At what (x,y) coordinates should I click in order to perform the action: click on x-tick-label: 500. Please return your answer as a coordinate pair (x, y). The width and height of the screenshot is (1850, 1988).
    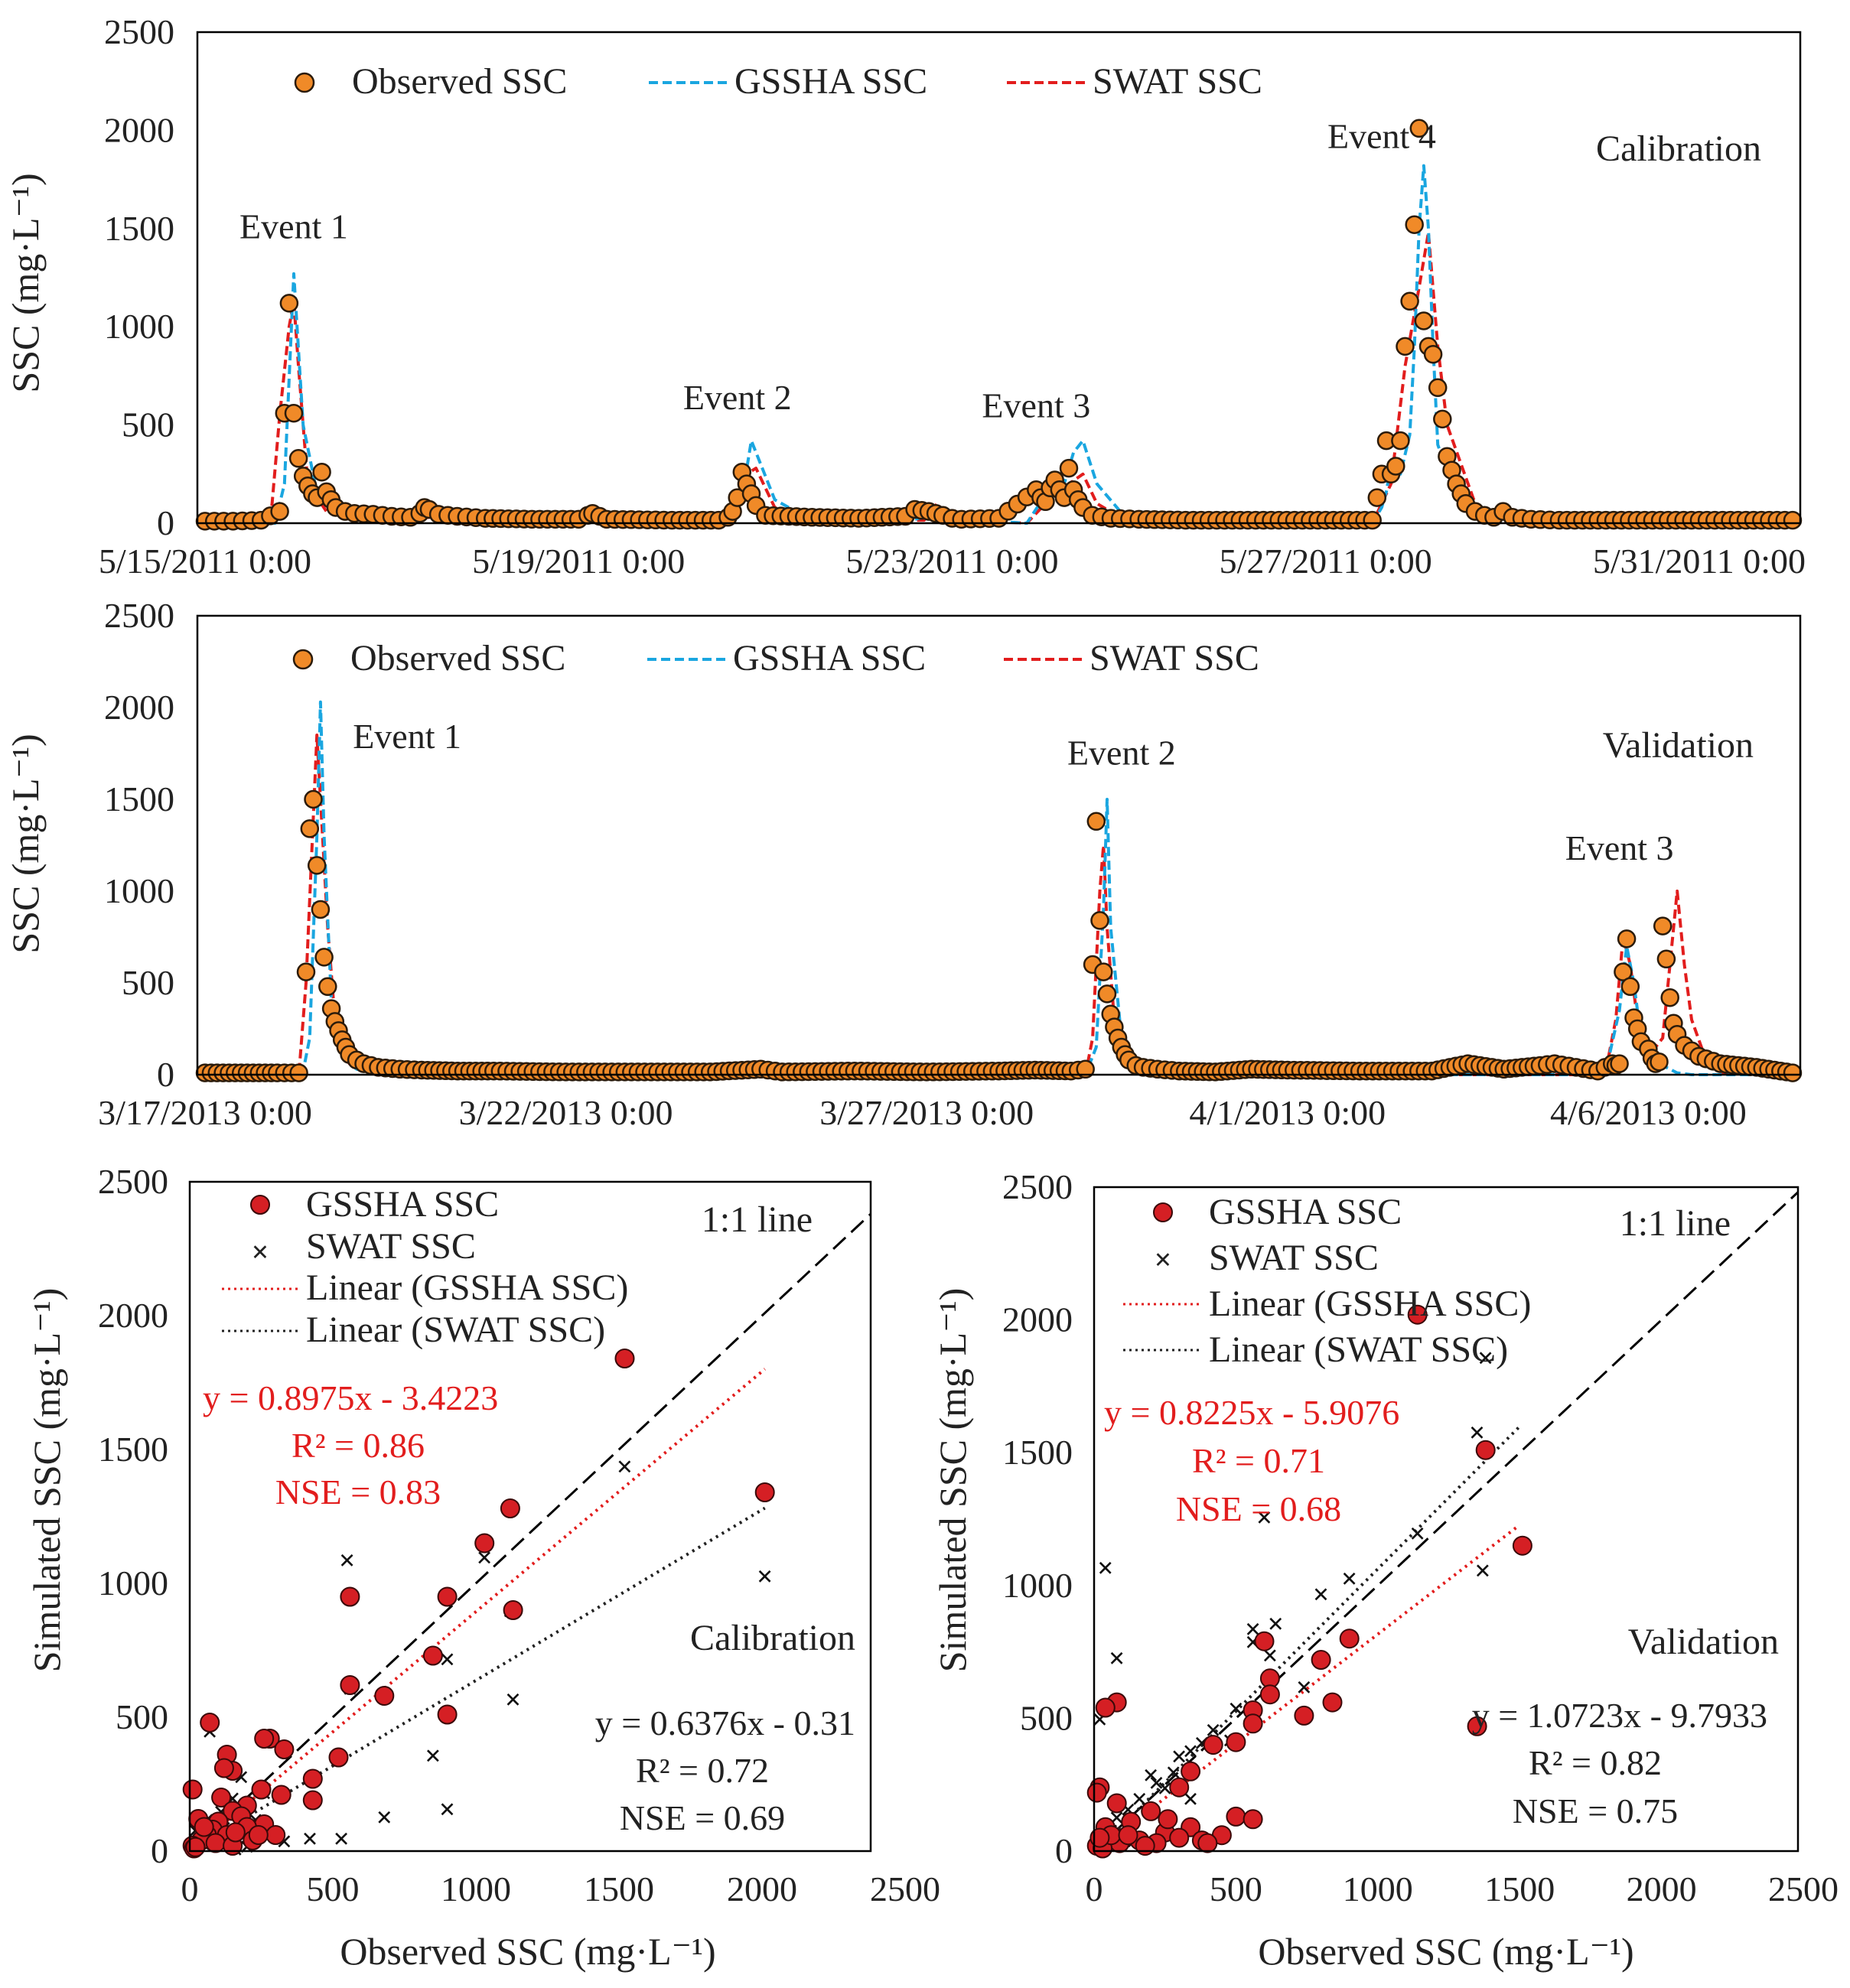
    Looking at the image, I should click on (333, 1888).